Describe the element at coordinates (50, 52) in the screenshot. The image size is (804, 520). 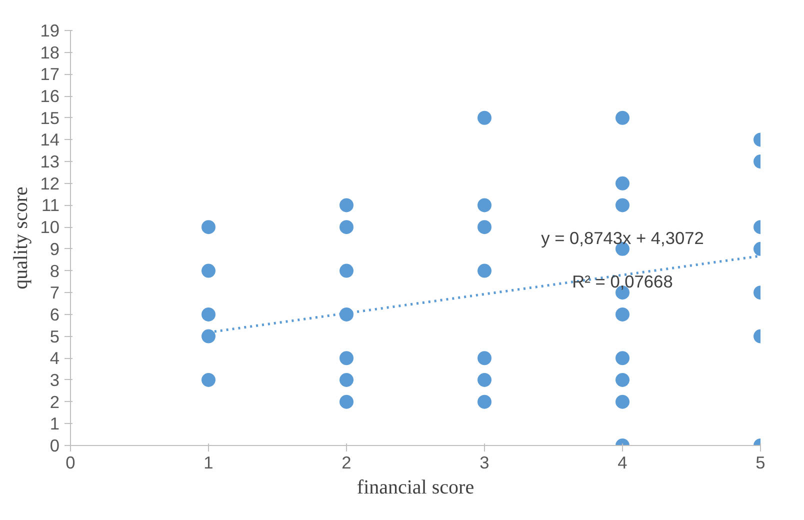
I see `y-tick-label: 18` at that location.